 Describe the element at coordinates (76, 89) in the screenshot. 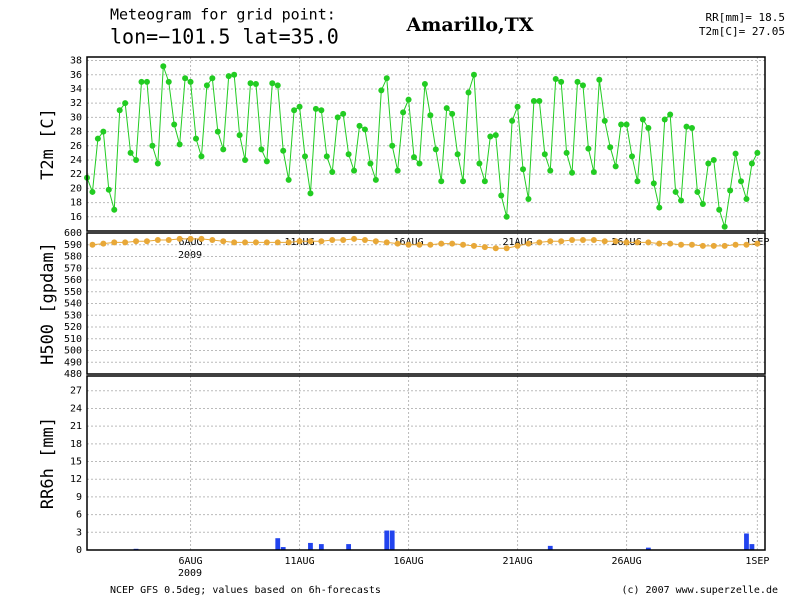

I see `y-tick-label: 34` at that location.